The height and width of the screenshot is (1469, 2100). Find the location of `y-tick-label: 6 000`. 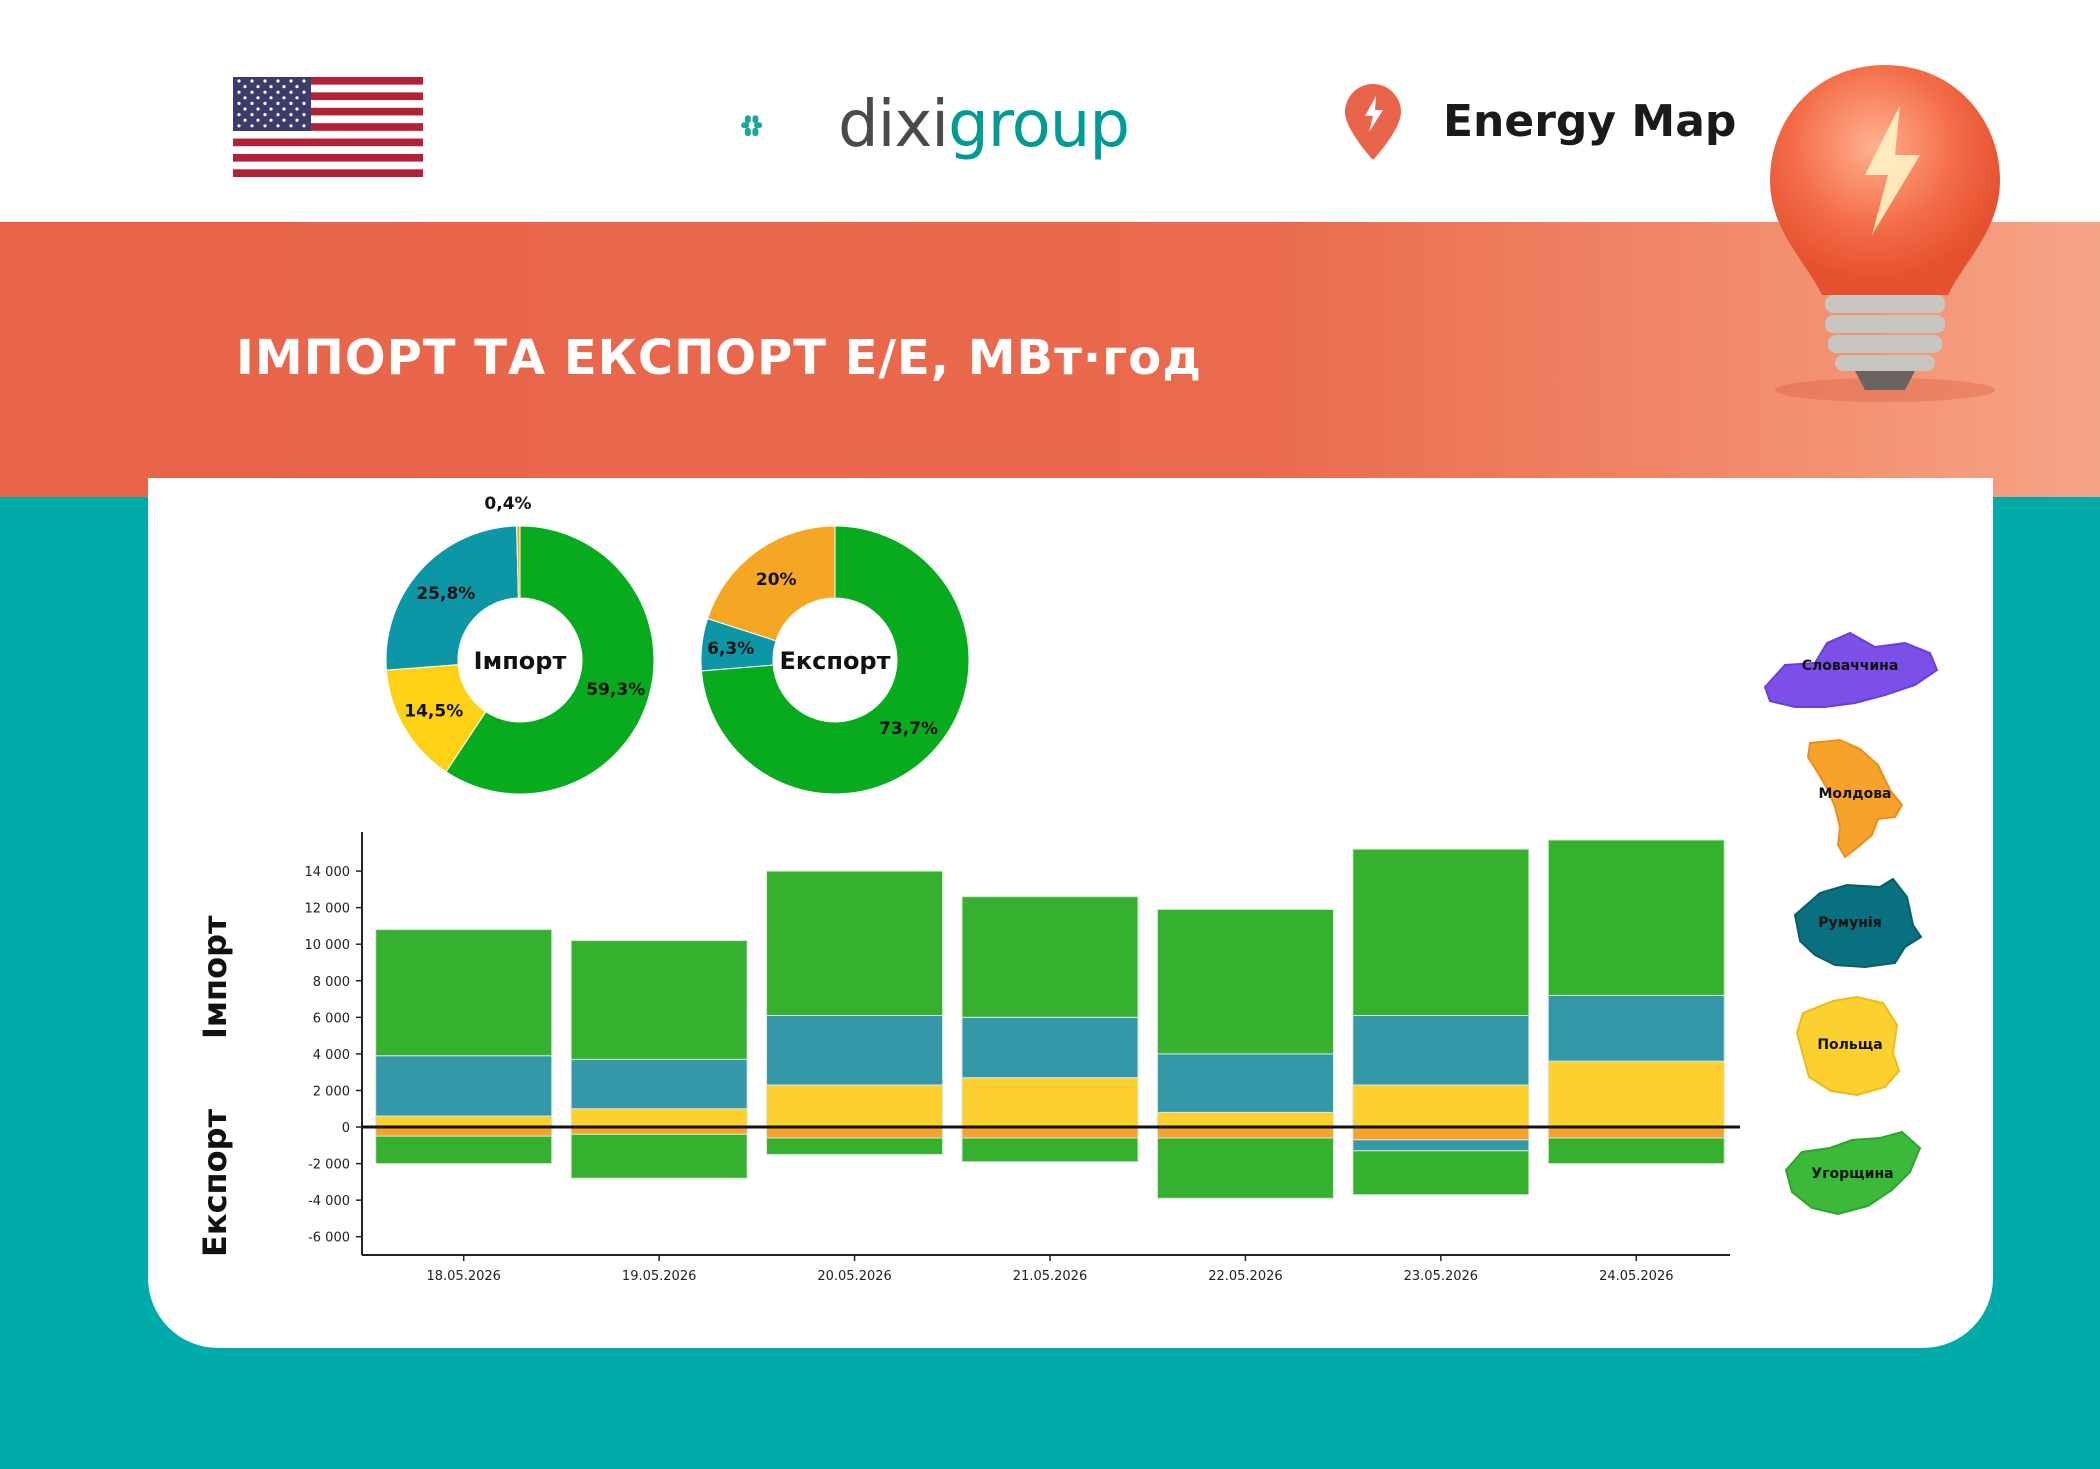

y-tick-label: 6 000 is located at coordinates (331, 1018).